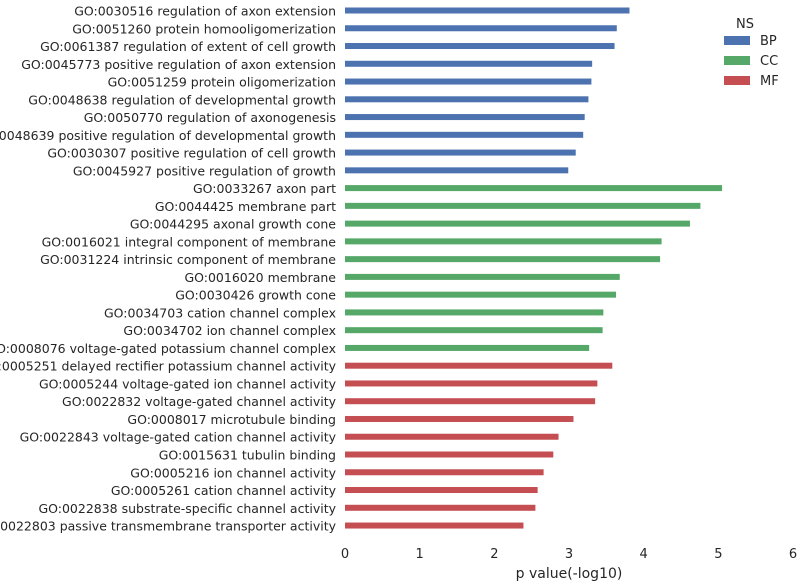 The width and height of the screenshot is (802, 587). I want to click on x-tick-label: 2, so click(494, 554).